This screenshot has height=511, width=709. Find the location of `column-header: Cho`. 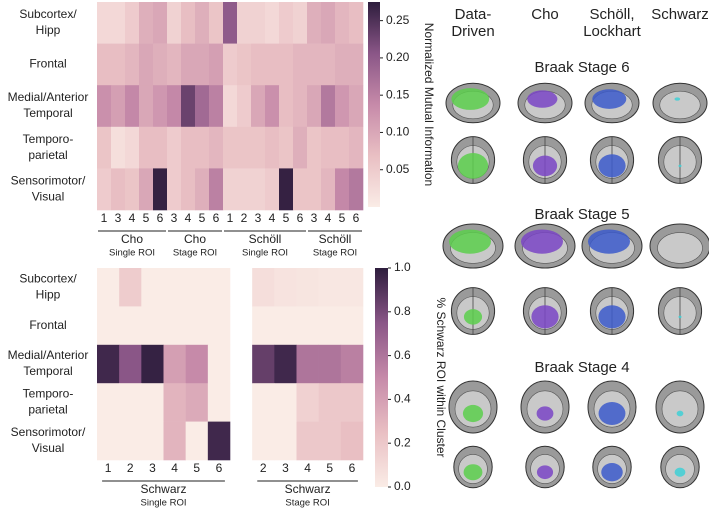

column-header: Cho is located at coordinates (545, 14).